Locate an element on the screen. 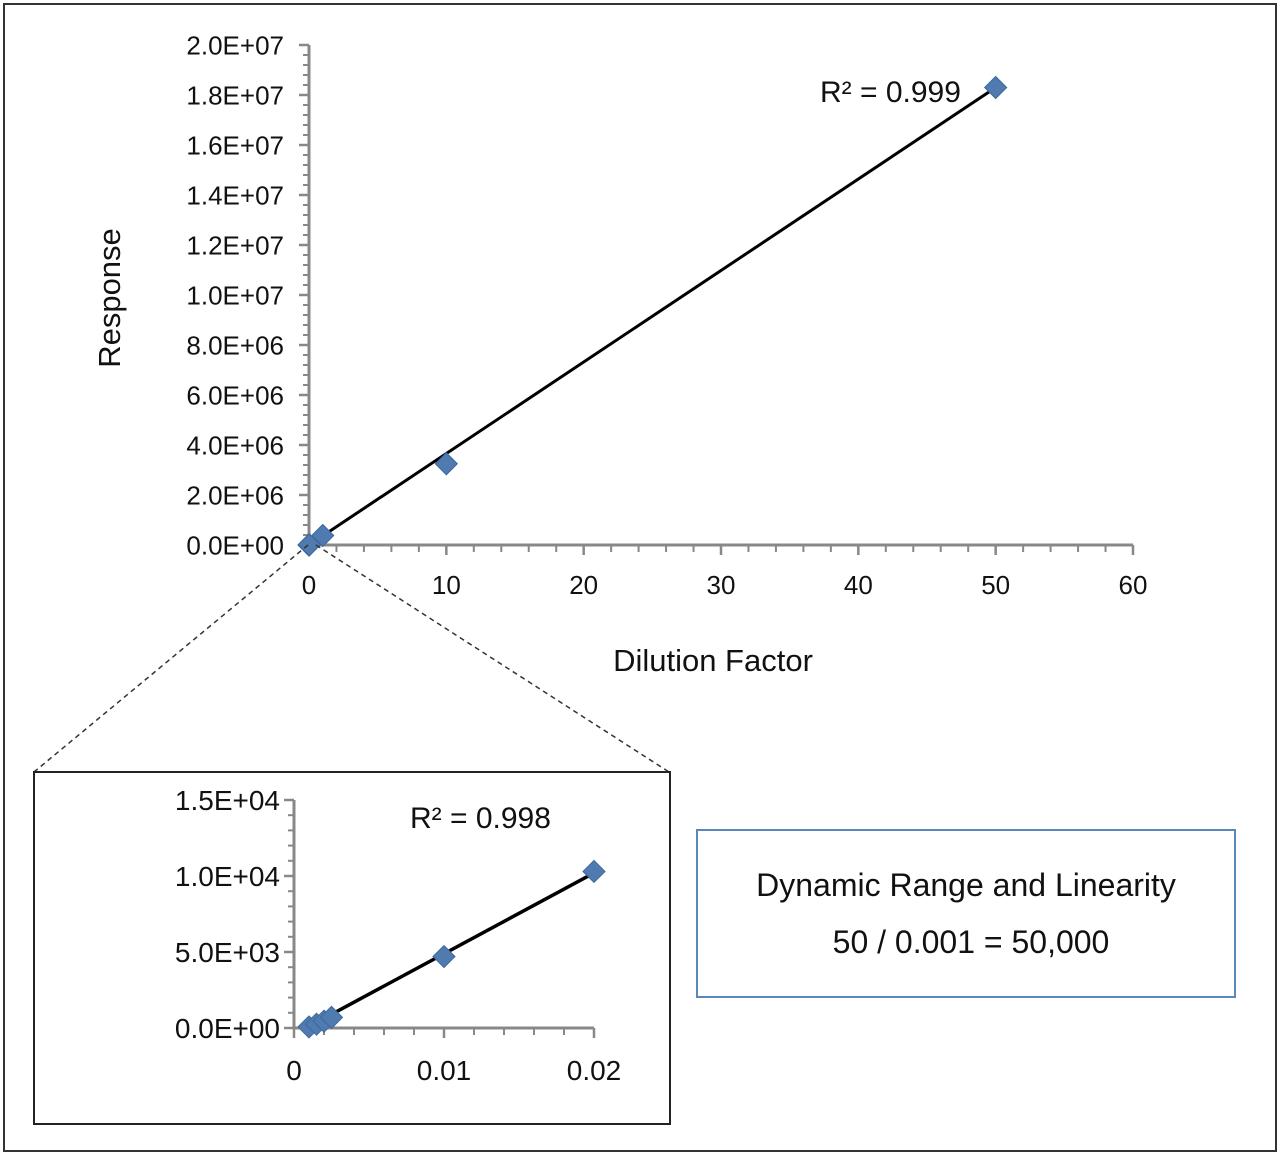  main-x-tick-label: 20 is located at coordinates (583, 585).